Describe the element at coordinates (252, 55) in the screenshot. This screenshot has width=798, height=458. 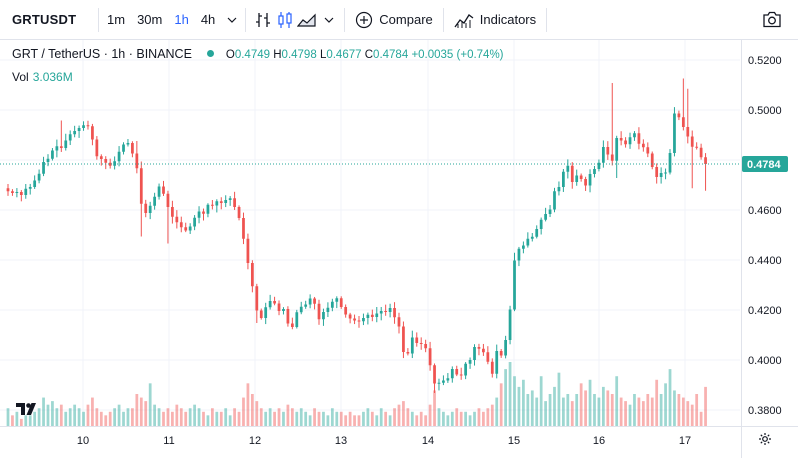
I see `open-value: 0.4749` at that location.